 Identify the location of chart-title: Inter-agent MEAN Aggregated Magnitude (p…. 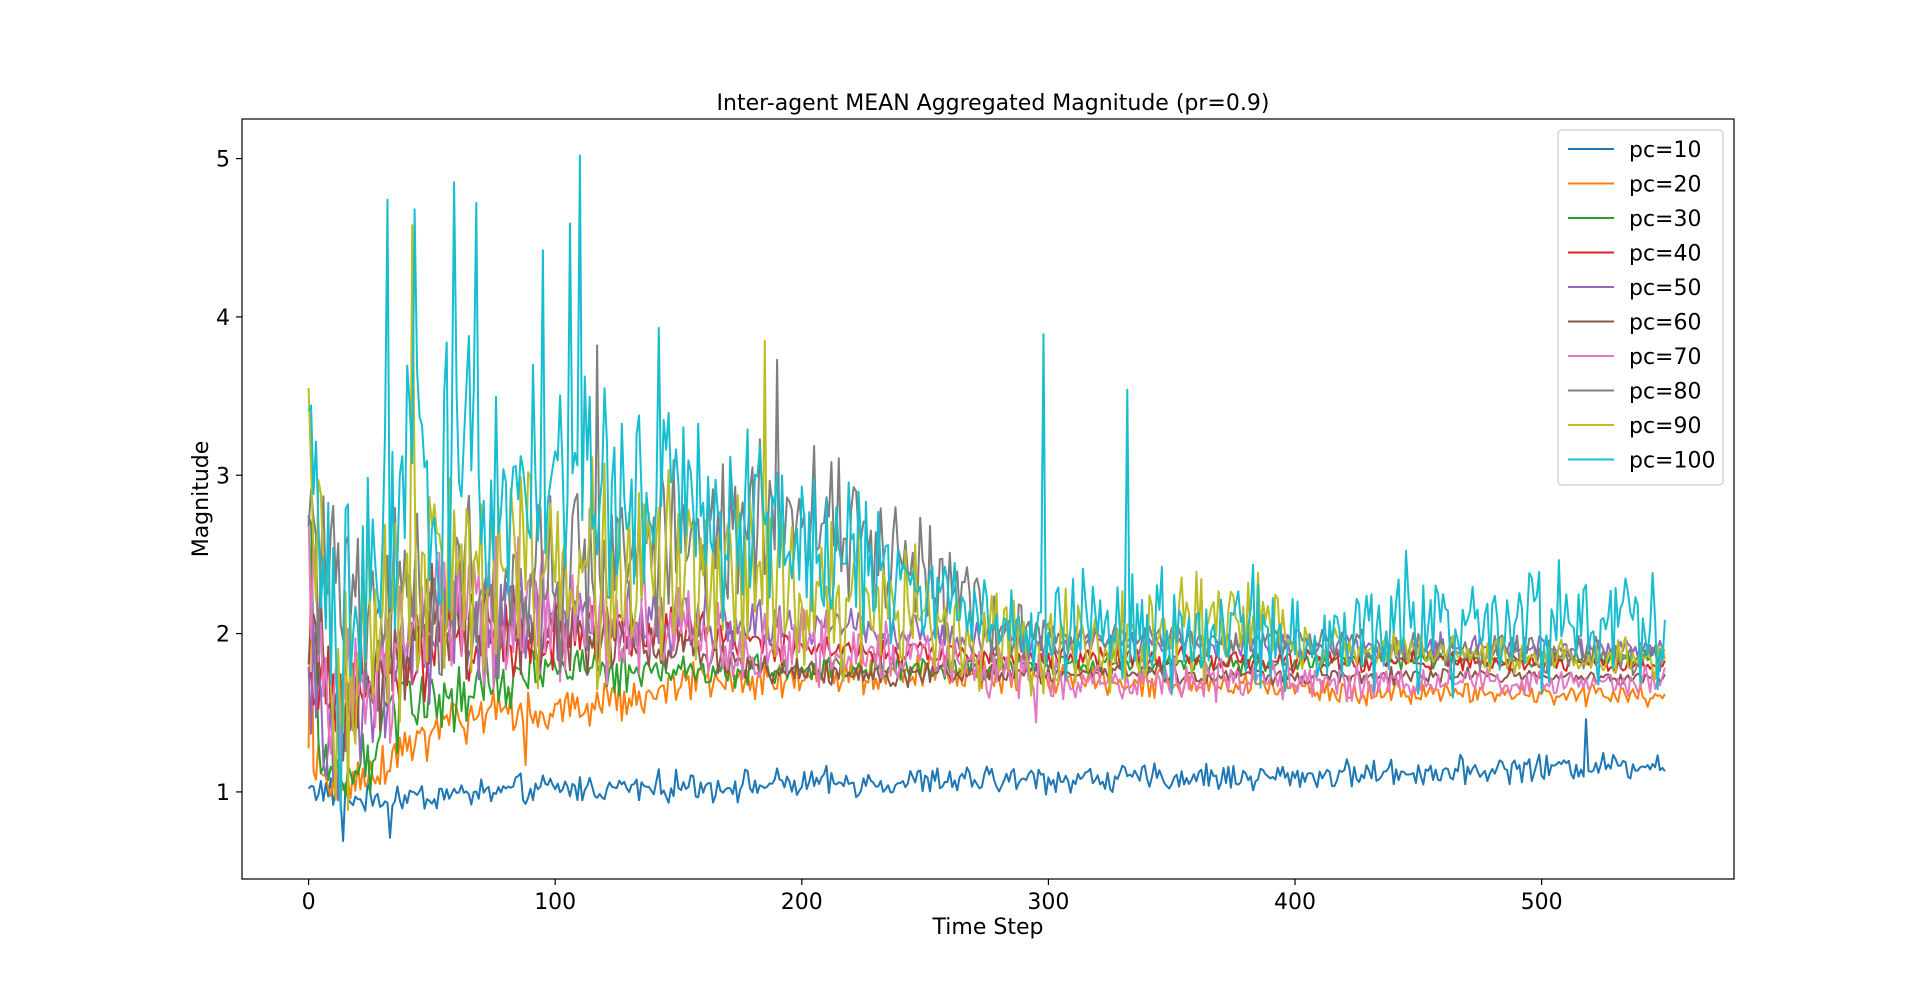
(993, 103).